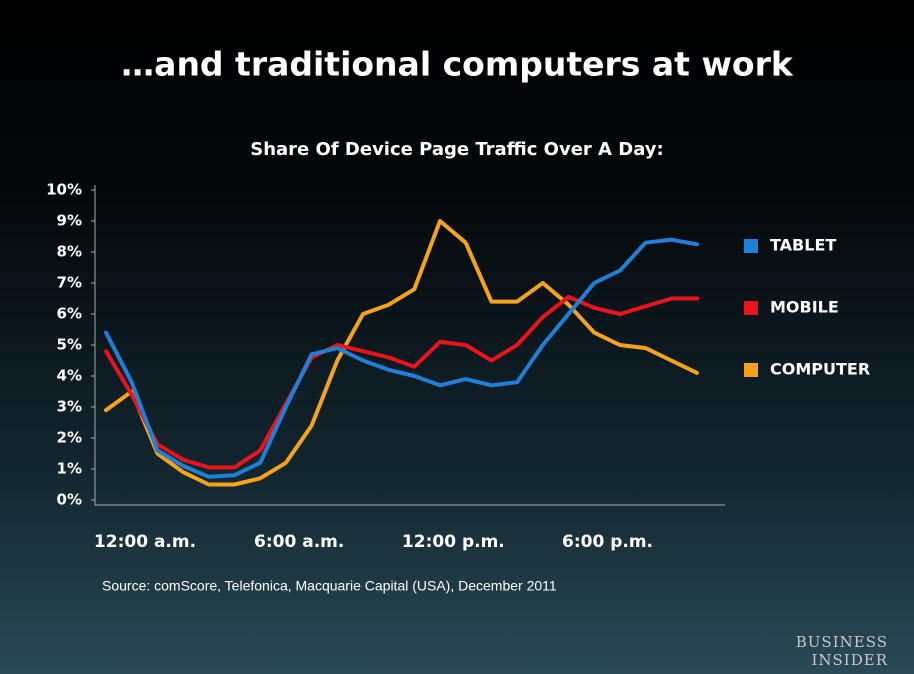 The height and width of the screenshot is (674, 914). What do you see at coordinates (69, 407) in the screenshot?
I see `y-tick-label: 3%` at bounding box center [69, 407].